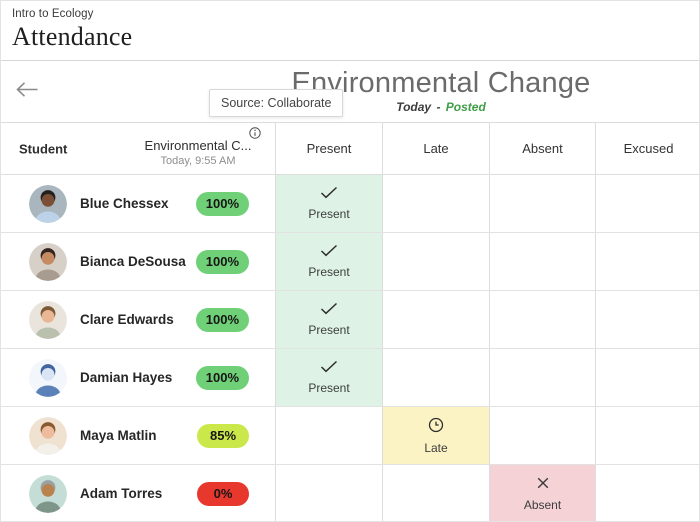 This screenshot has height=522, width=700. Describe the element at coordinates (542, 504) in the screenshot. I see `status-label: Absent` at that location.